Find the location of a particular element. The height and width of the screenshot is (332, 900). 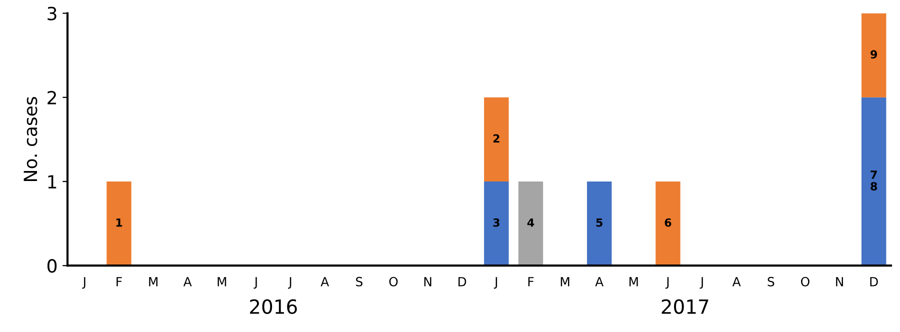

annotation: 7 8 is located at coordinates (874, 180).